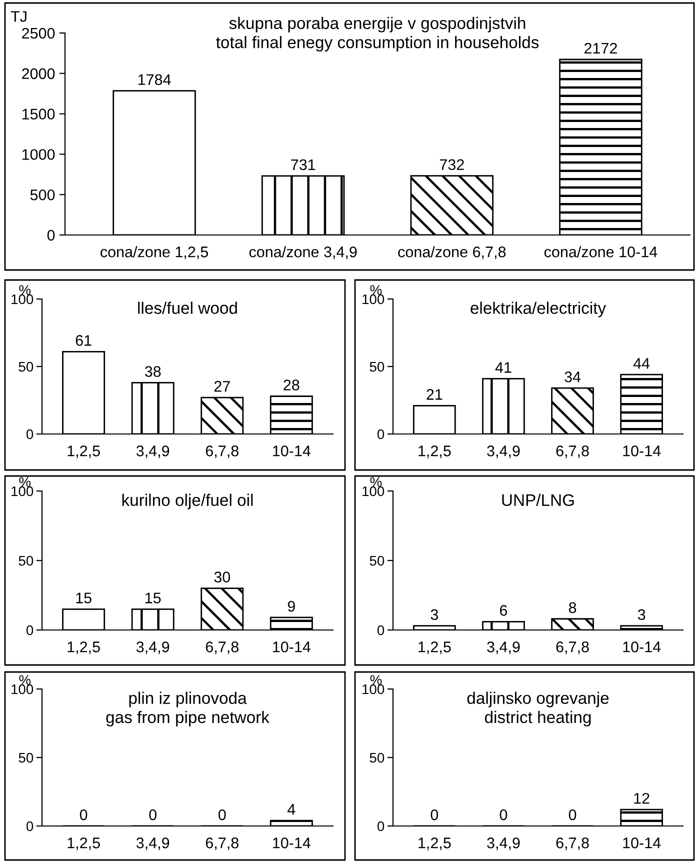 This screenshot has width=699, height=863. I want to click on data-label: 12, so click(642, 798).